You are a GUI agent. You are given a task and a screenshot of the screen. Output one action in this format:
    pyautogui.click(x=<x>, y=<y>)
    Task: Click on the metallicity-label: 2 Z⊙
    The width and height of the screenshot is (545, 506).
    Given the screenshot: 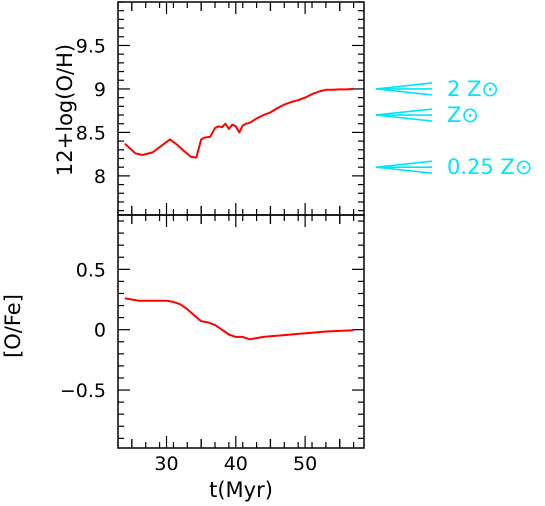 What is the action you would take?
    pyautogui.click(x=473, y=89)
    